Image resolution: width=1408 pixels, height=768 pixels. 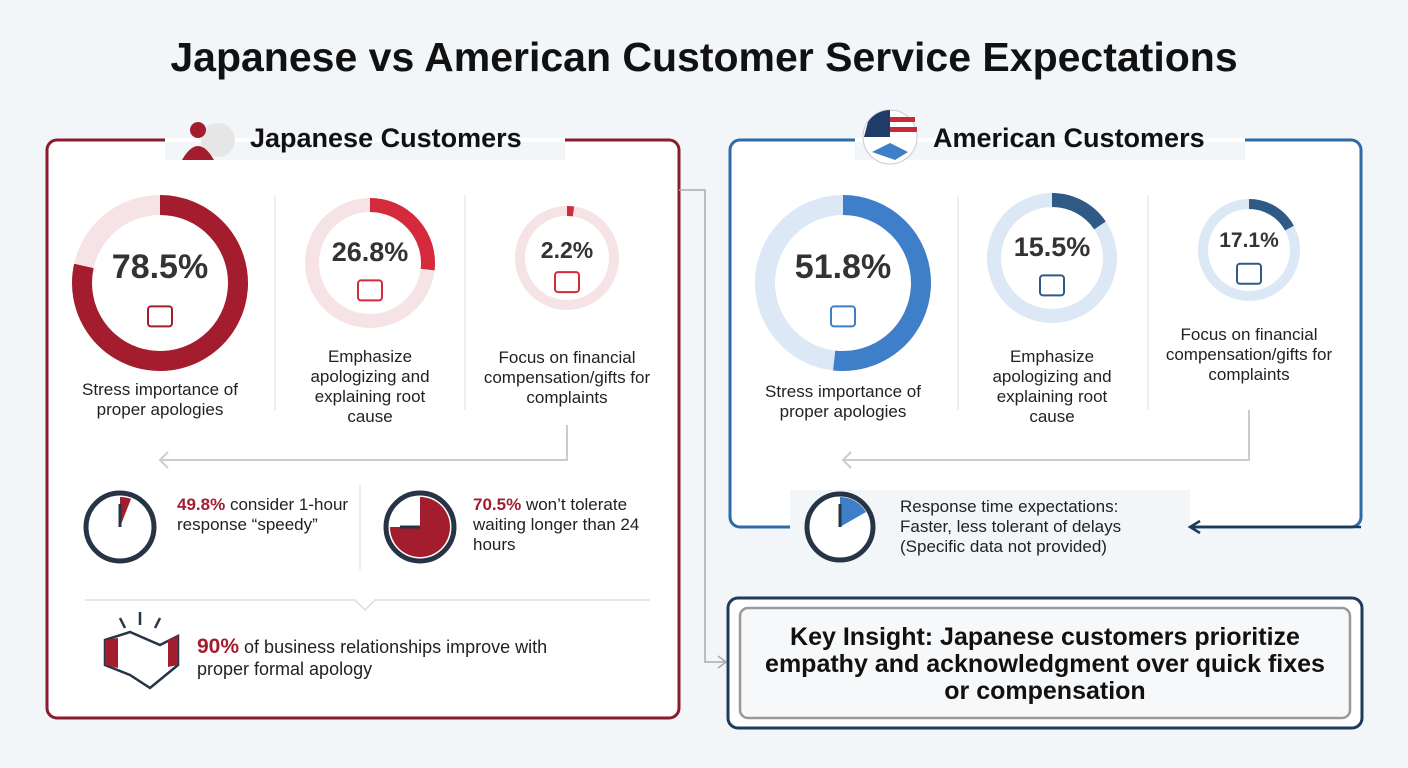 What do you see at coordinates (141, 651) in the screenshot?
I see `handshake-icon` at bounding box center [141, 651].